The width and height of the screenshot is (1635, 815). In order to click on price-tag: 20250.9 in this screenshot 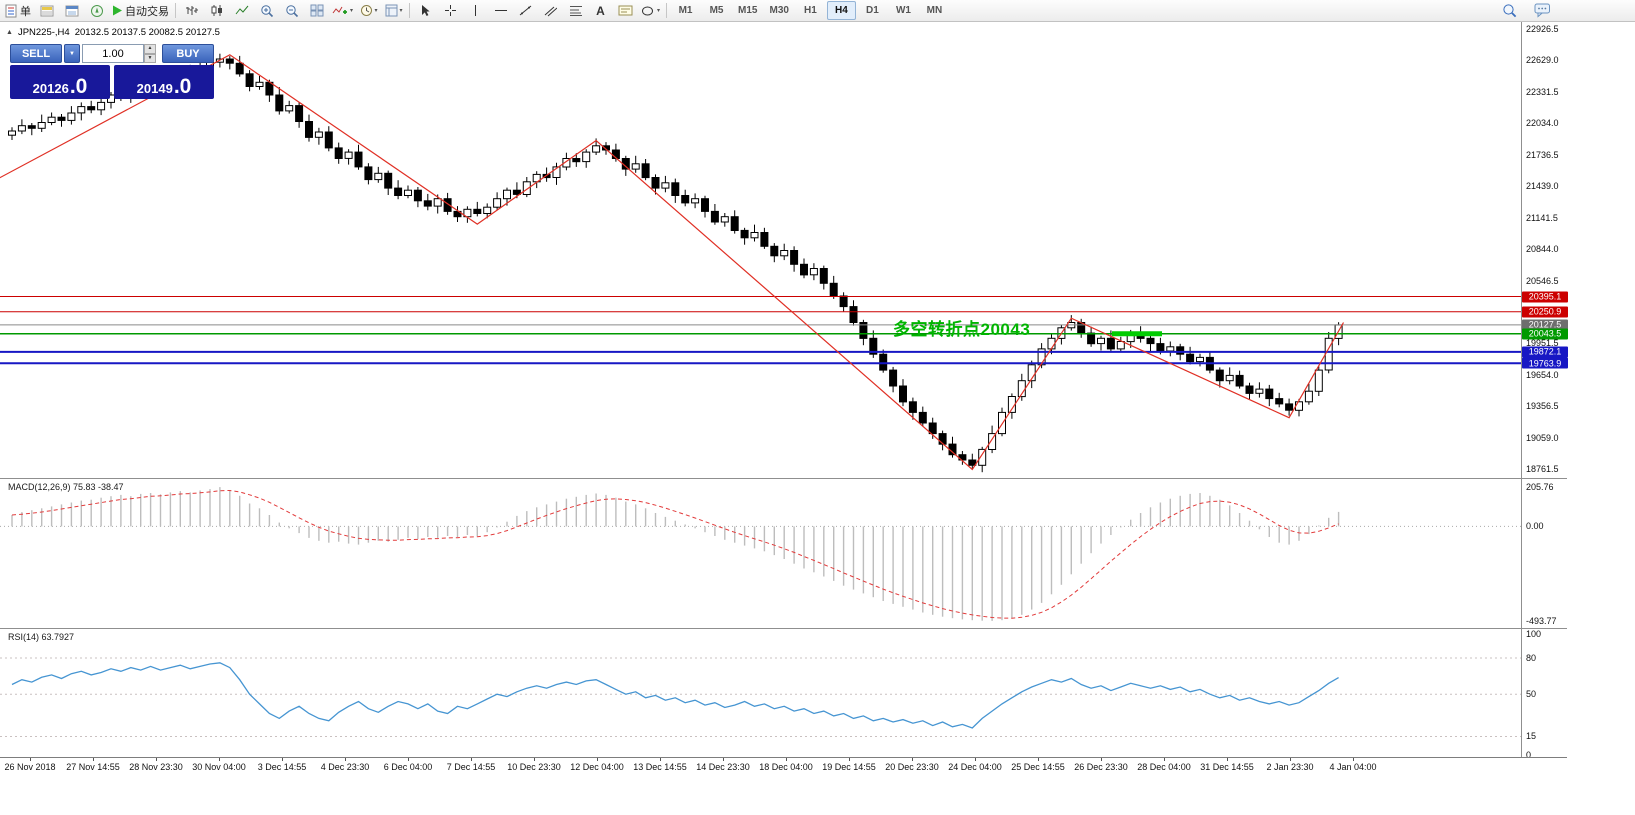, I will do `click(1545, 312)`.